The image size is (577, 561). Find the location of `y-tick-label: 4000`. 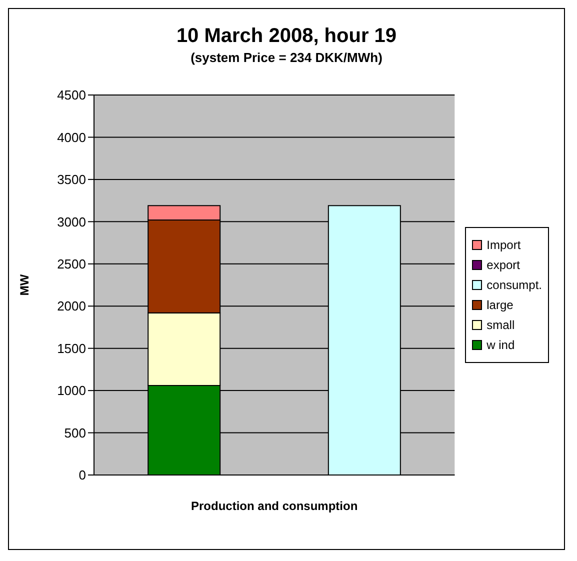

y-tick-label: 4000 is located at coordinates (71, 137).